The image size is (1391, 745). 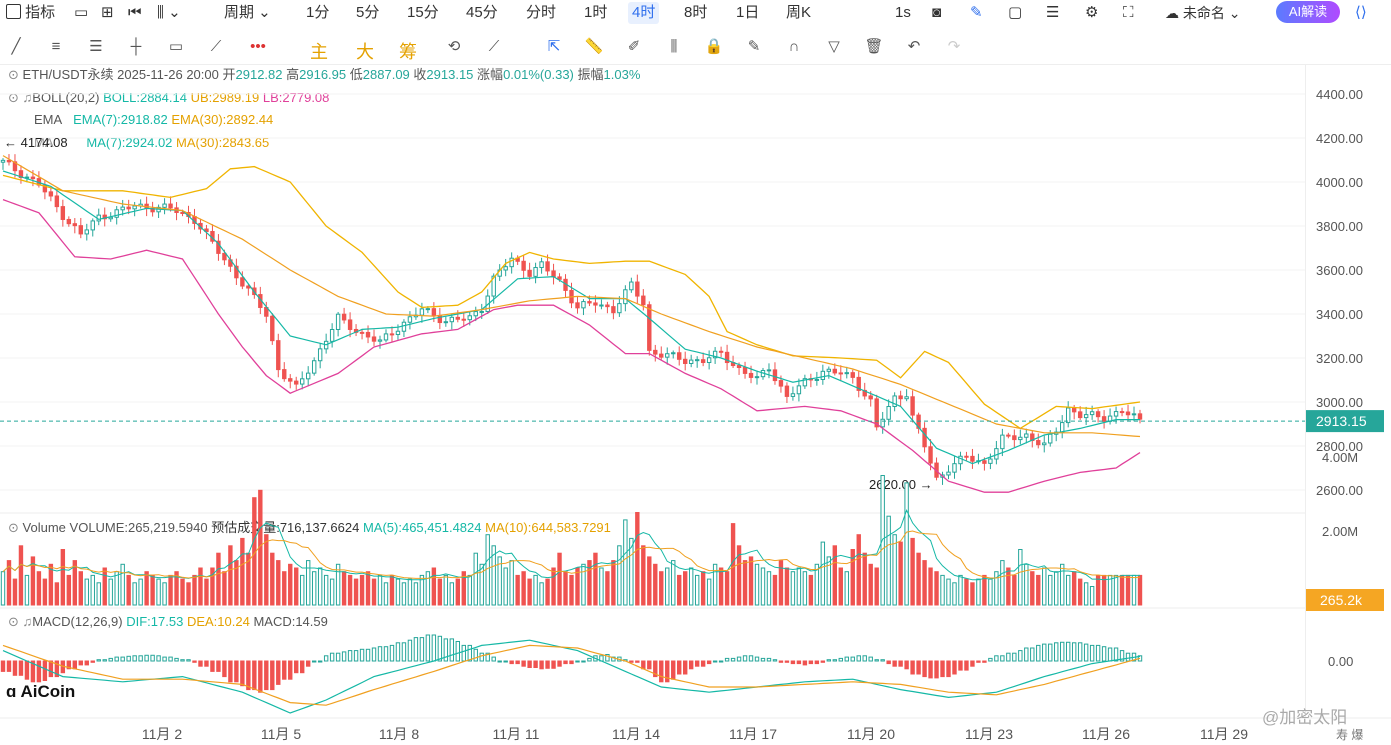 I want to click on period-1m: 1分, so click(x=318, y=12).